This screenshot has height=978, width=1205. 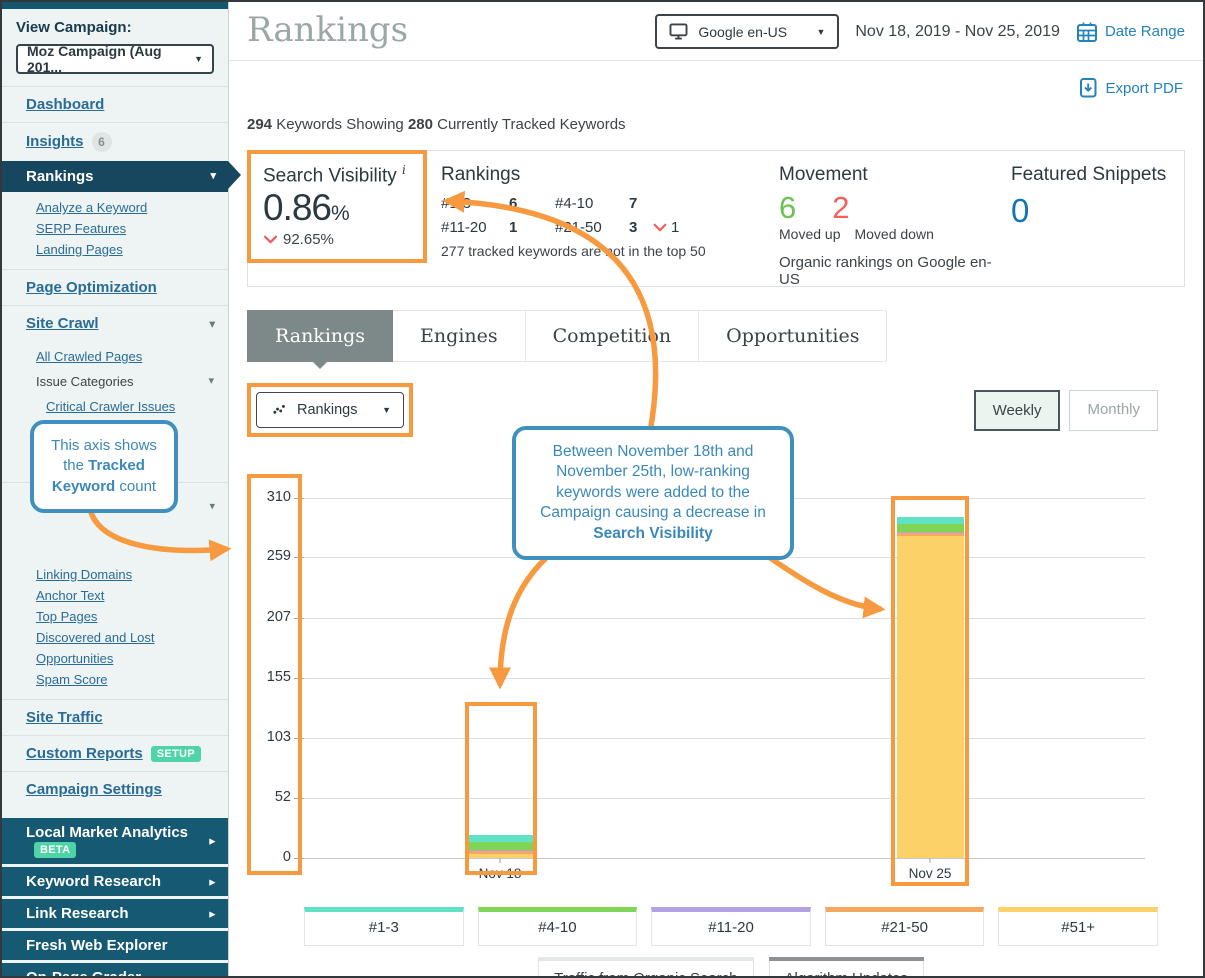 I want to click on rank-count: 3, so click(x=633, y=227).